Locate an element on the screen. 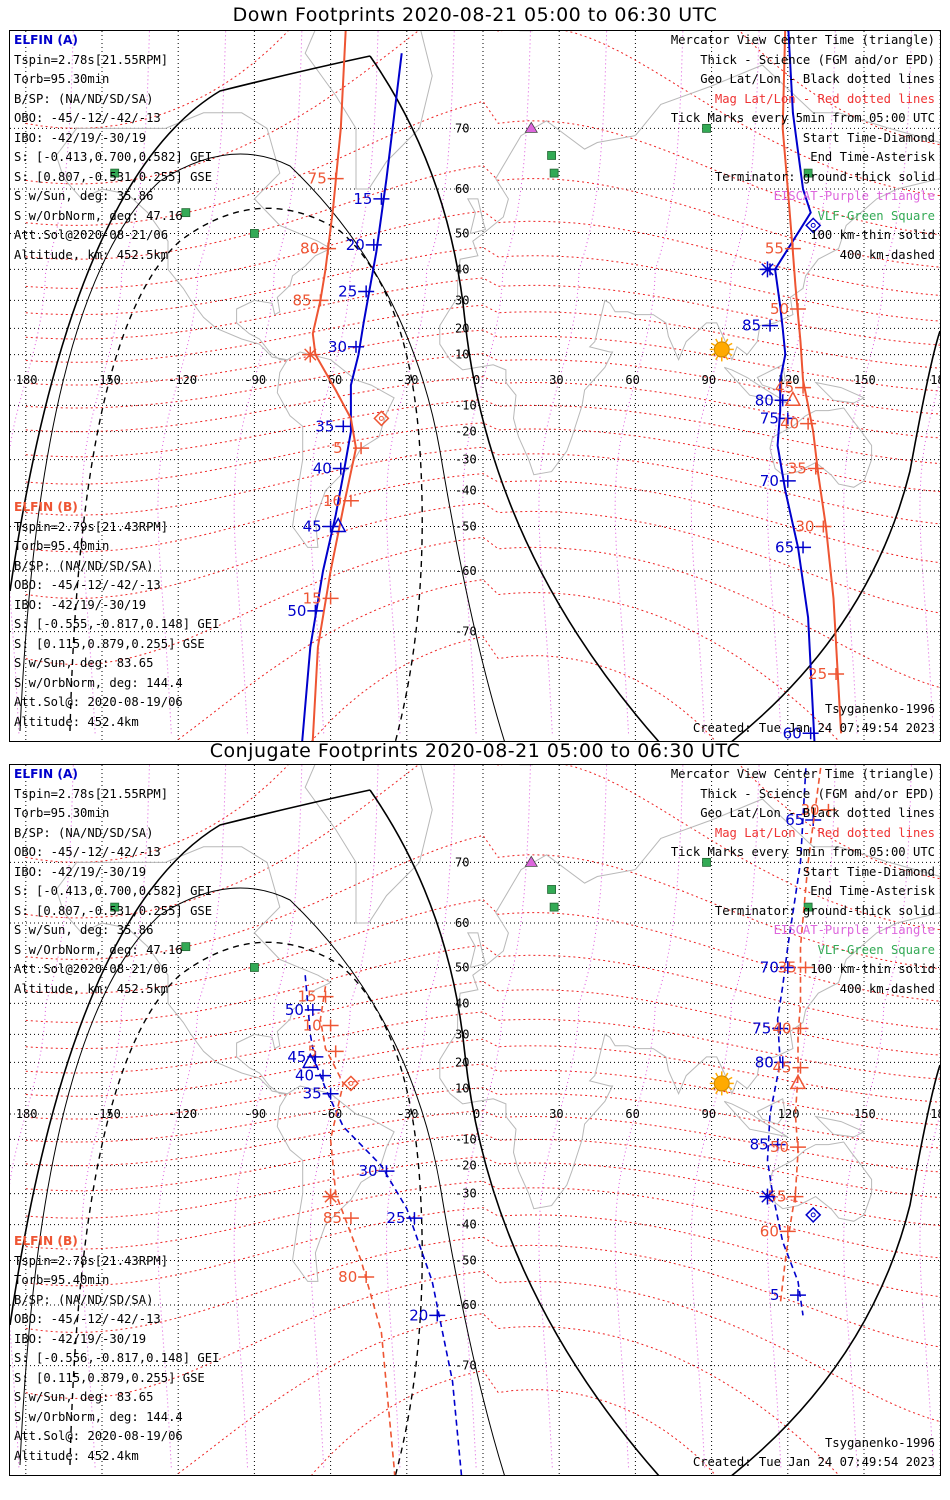 Image resolution: width=950 pixels, height=1500 pixels. lon-tick-label: 60 is located at coordinates (632, 1114).